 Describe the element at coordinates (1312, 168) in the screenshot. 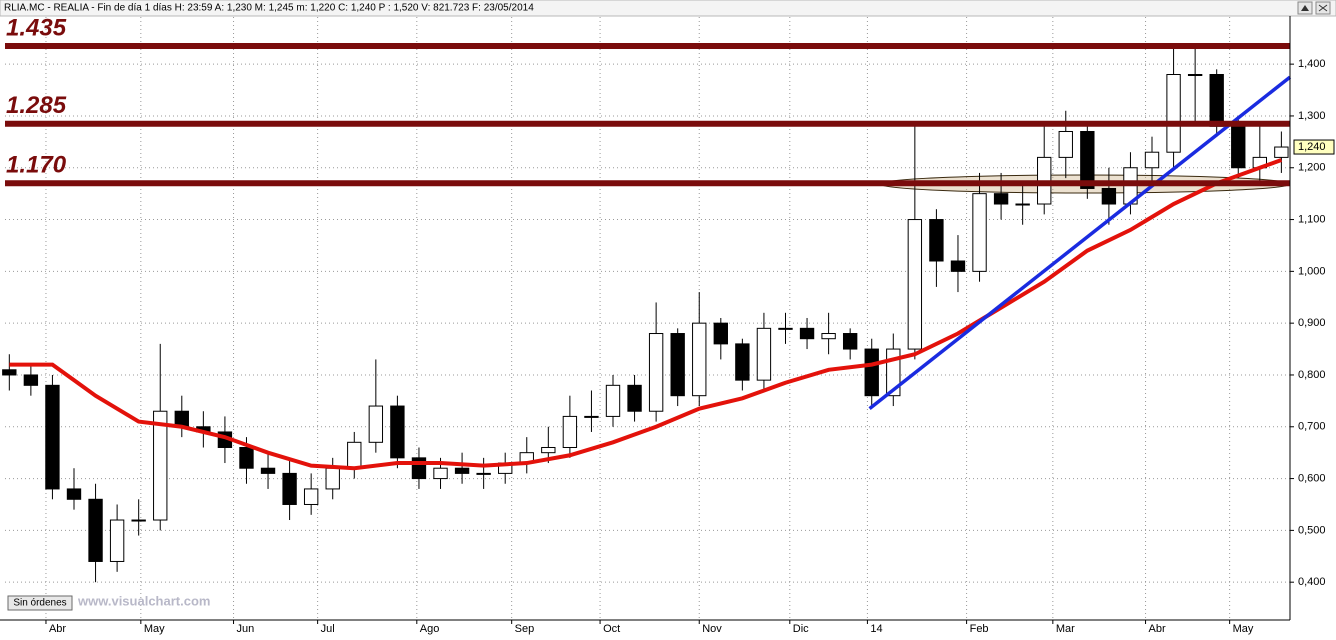

I see `y-tick-label: 1,200` at that location.